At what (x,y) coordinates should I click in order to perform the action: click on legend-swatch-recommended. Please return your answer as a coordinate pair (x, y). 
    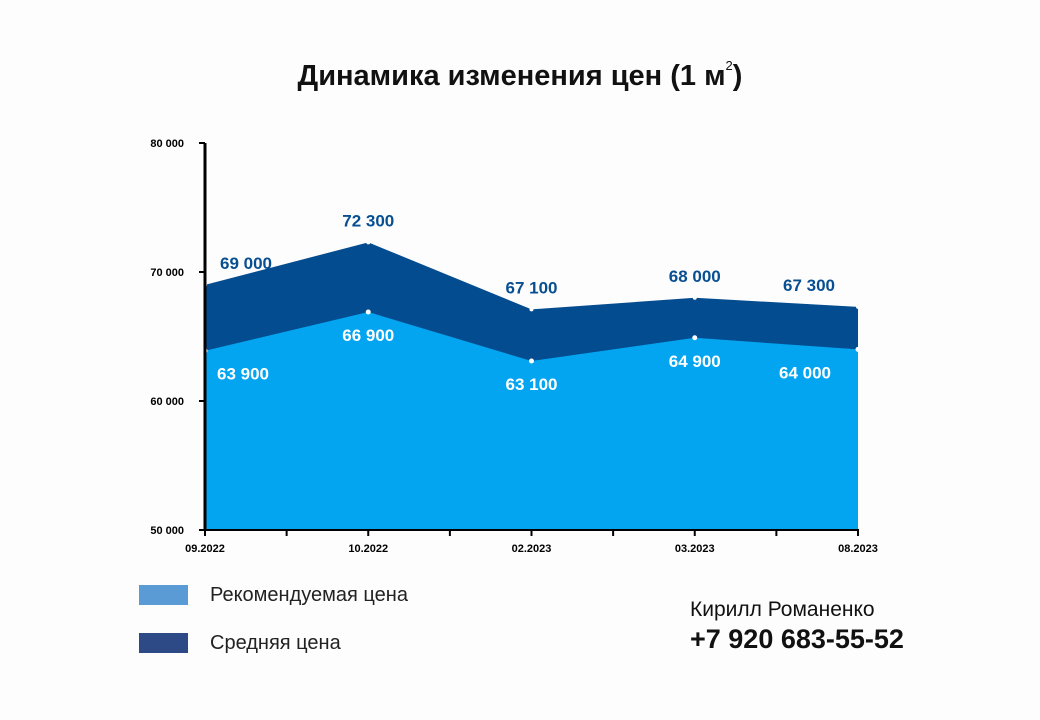
    Looking at the image, I should click on (163, 595).